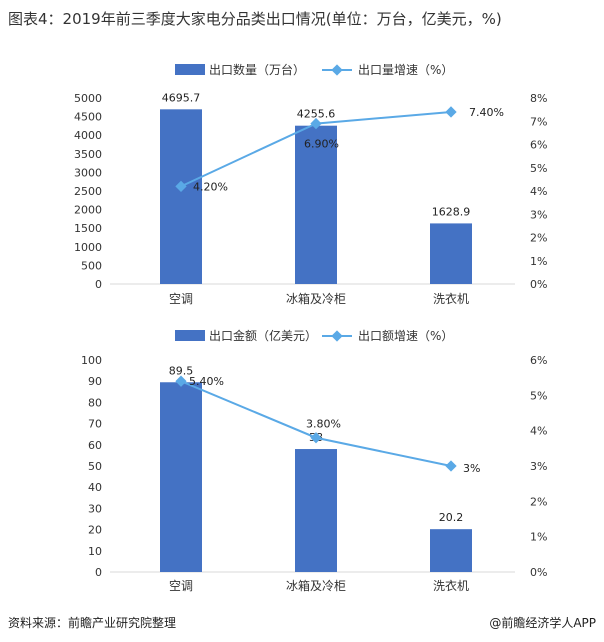  I want to click on line-value-label: 3%, so click(471, 468).